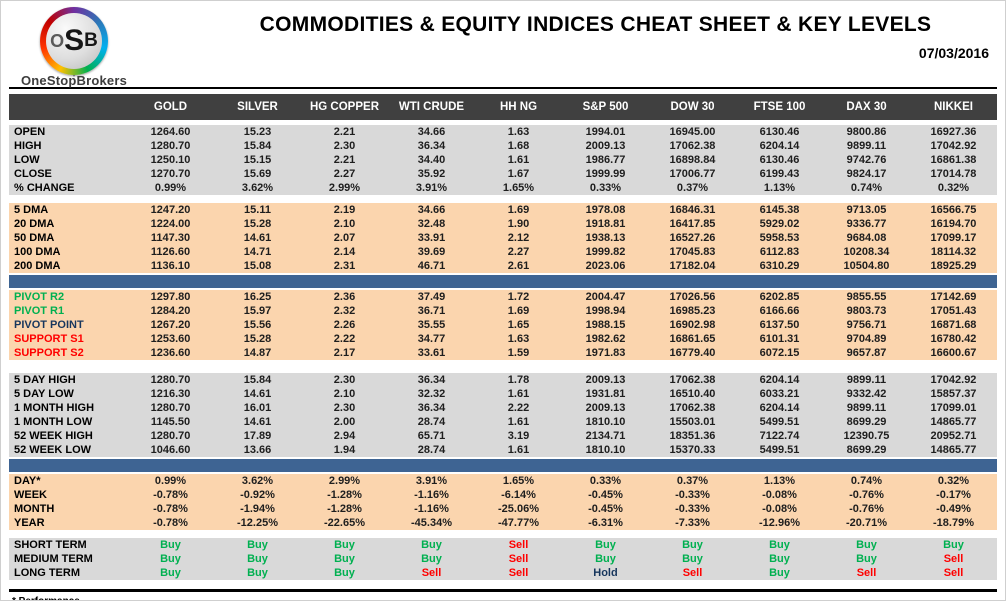  I want to click on value-cell: 16600.67, so click(953, 353).